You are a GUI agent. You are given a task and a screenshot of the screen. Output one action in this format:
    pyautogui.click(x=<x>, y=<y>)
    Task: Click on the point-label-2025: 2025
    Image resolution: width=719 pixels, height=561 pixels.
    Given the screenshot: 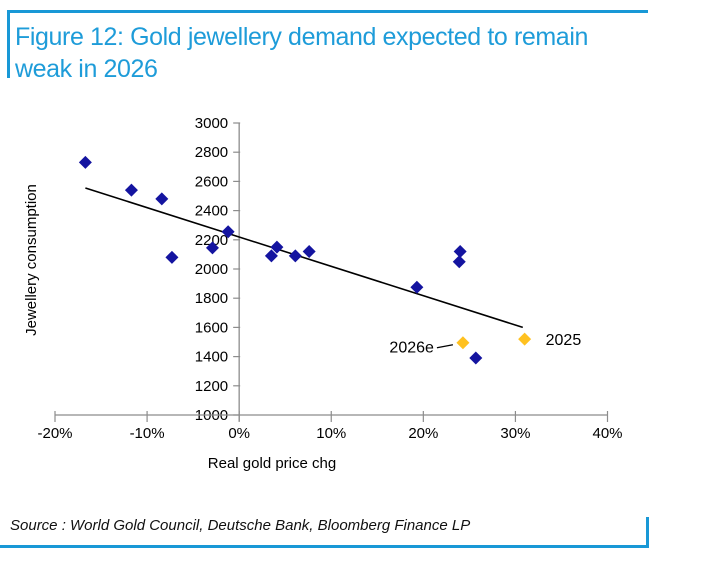 What is the action you would take?
    pyautogui.click(x=564, y=340)
    